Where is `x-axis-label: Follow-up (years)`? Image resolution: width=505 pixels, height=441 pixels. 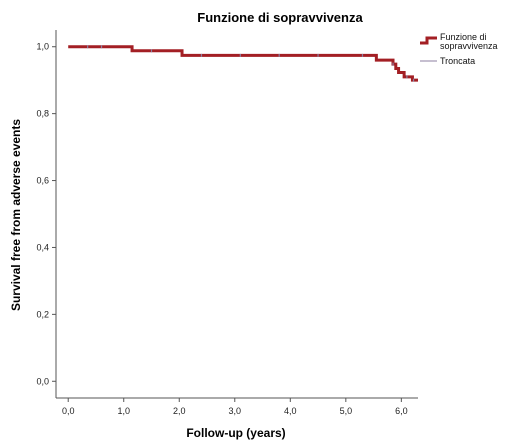
x-axis-label: Follow-up (years) is located at coordinates (235, 433).